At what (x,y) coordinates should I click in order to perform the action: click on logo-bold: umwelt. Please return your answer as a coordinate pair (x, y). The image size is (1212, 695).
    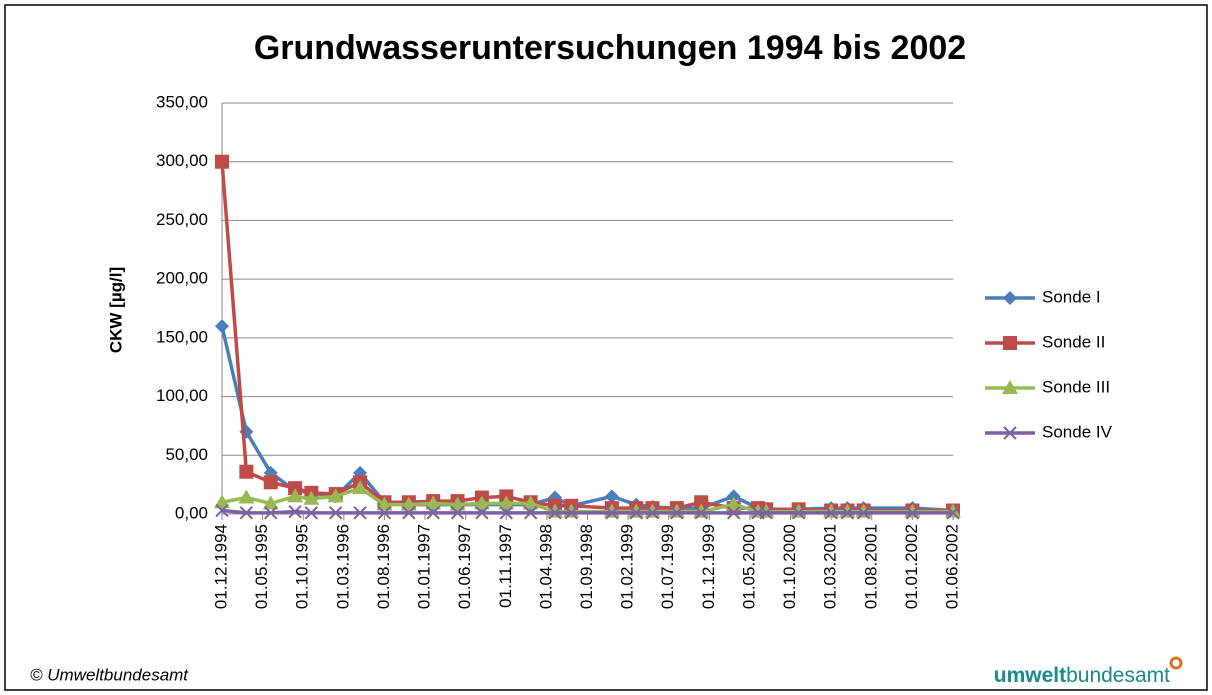
    Looking at the image, I should click on (1030, 675).